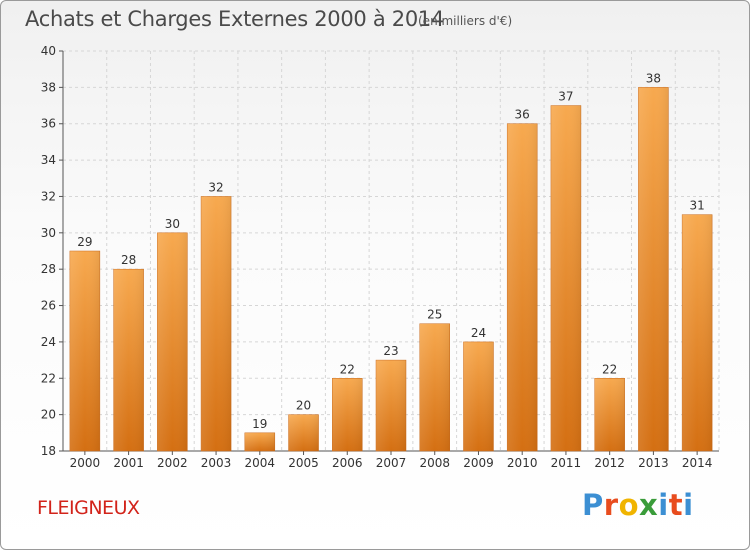 This screenshot has width=750, height=550. Describe the element at coordinates (128, 260) in the screenshot. I see `data-label: 28` at that location.